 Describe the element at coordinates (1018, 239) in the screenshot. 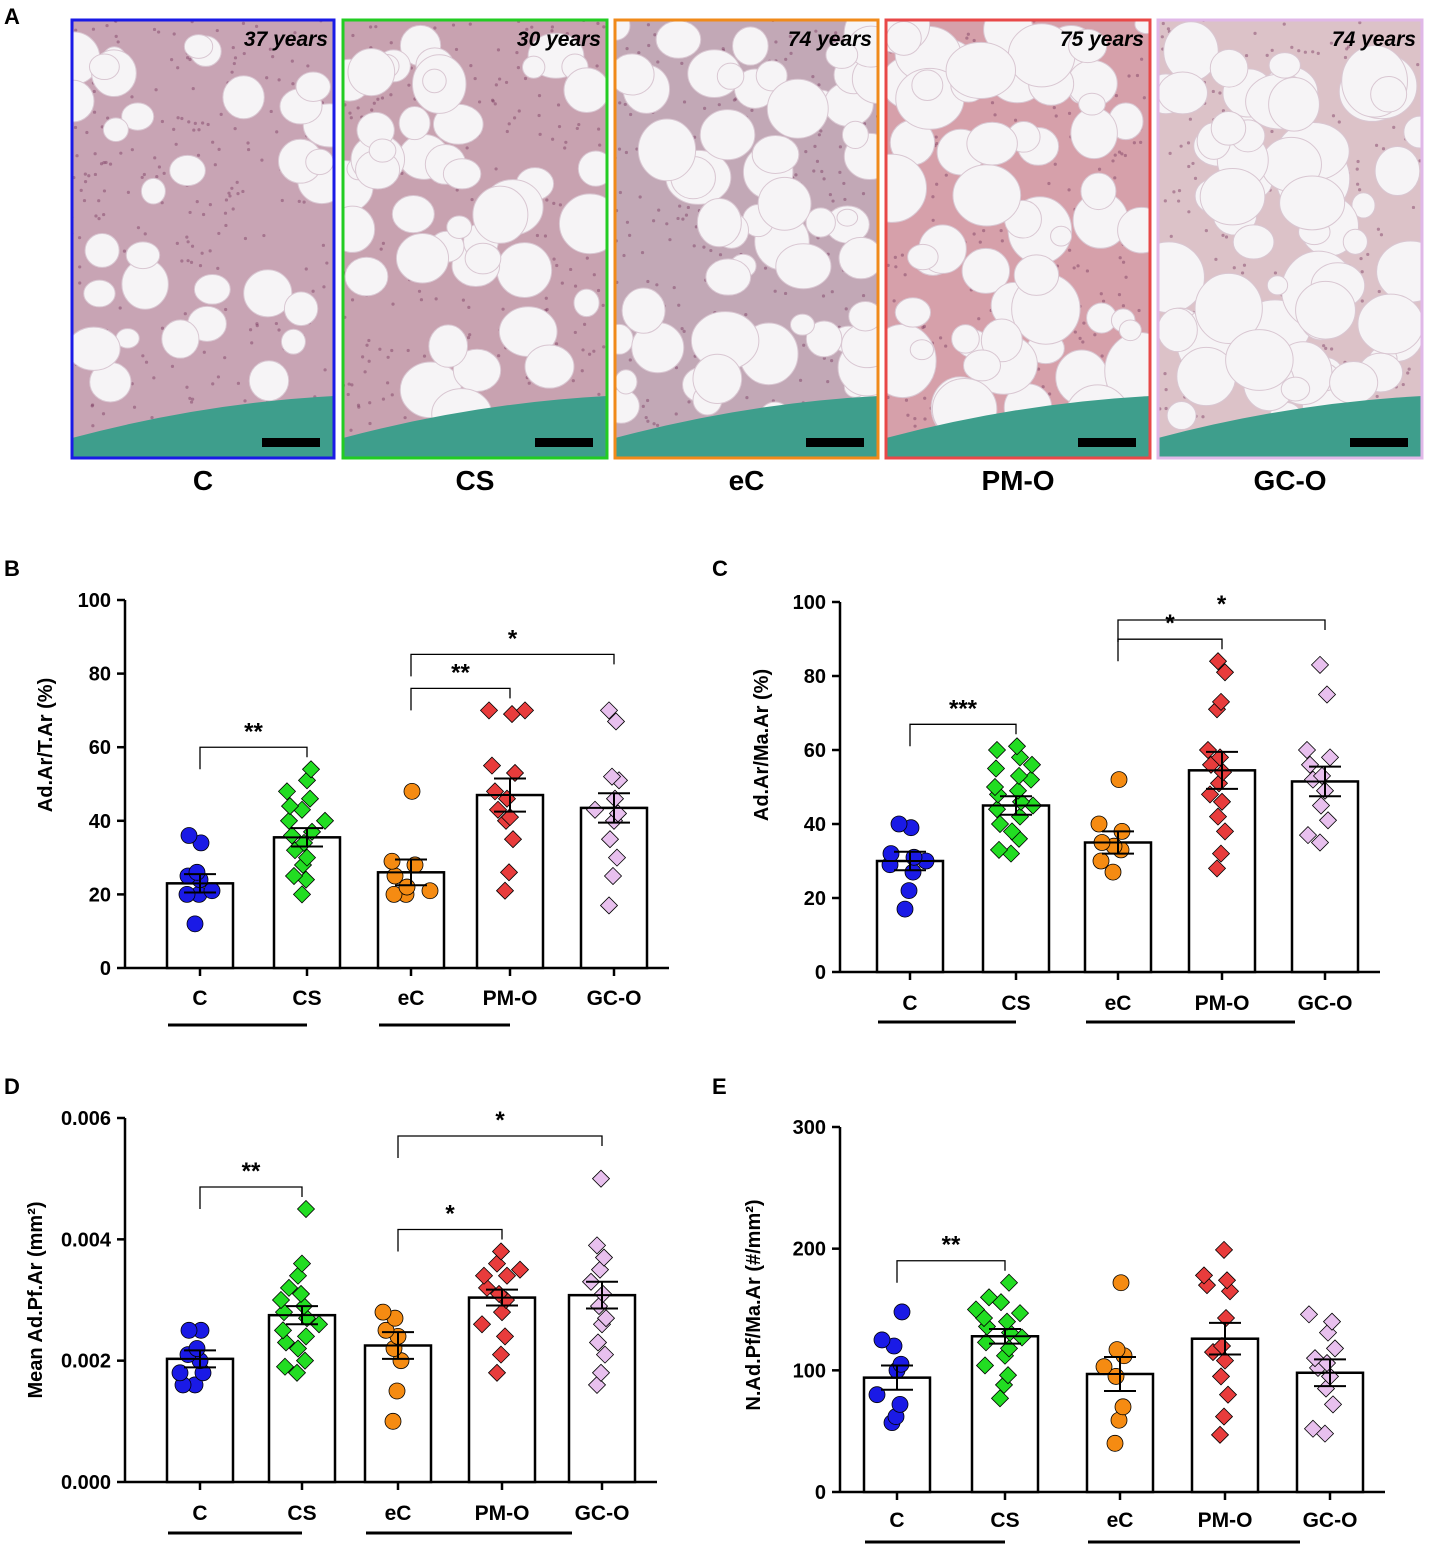

I see `micrograph-pm-o` at that location.